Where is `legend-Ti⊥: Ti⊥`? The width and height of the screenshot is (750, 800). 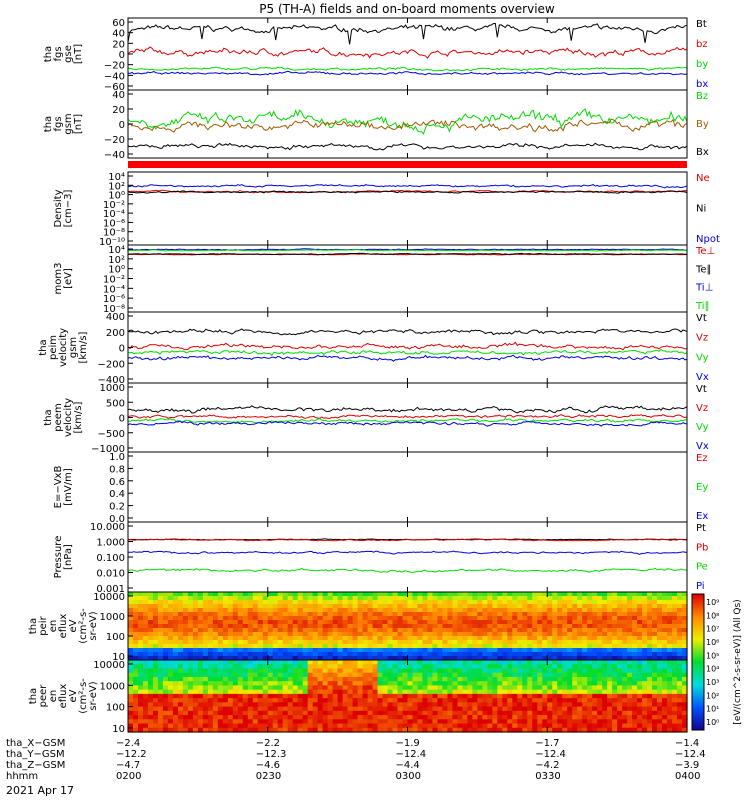
legend-Ti⊥: Ti⊥ is located at coordinates (704, 288).